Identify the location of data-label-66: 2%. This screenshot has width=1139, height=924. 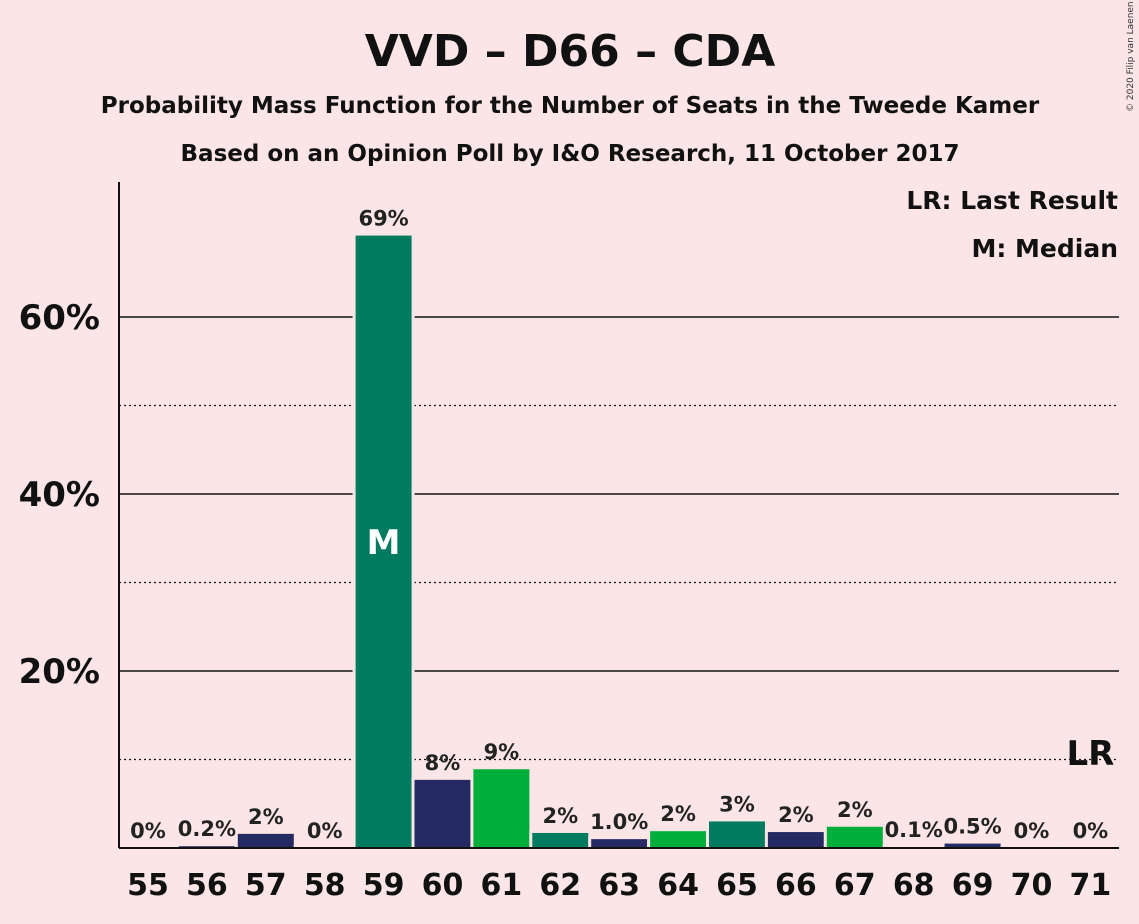
(796, 815).